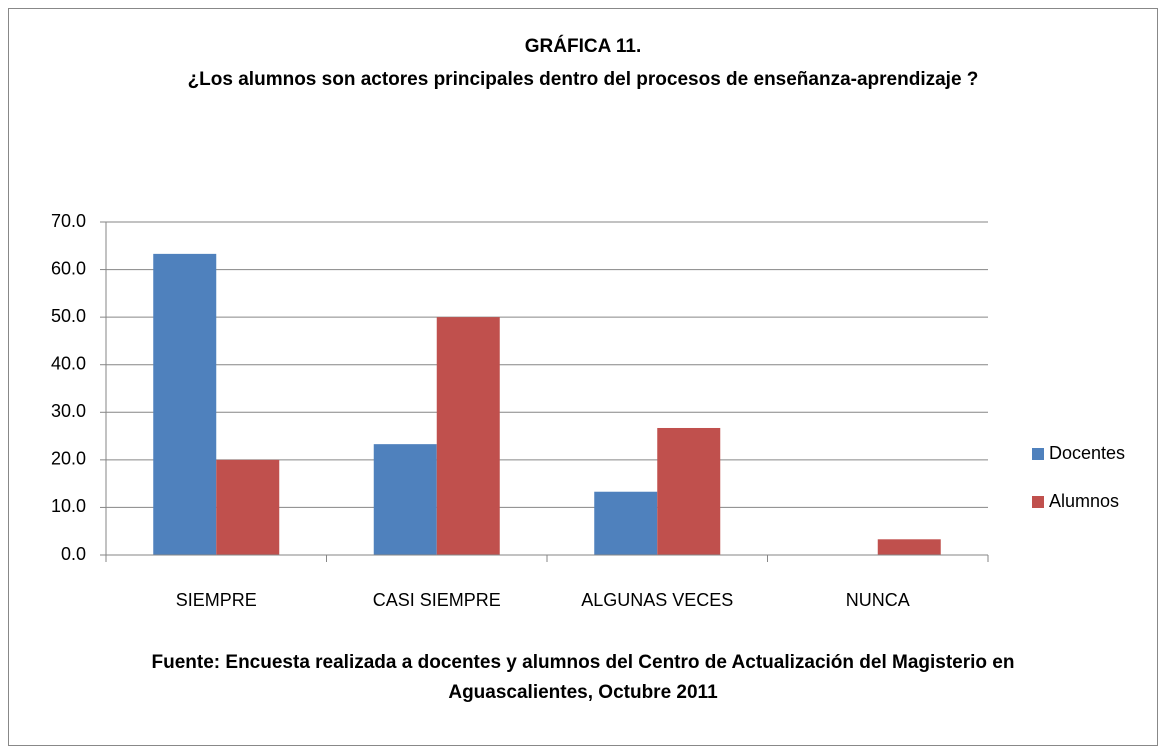  Describe the element at coordinates (68, 363) in the screenshot. I see `y-tick-label: 40.0` at that location.